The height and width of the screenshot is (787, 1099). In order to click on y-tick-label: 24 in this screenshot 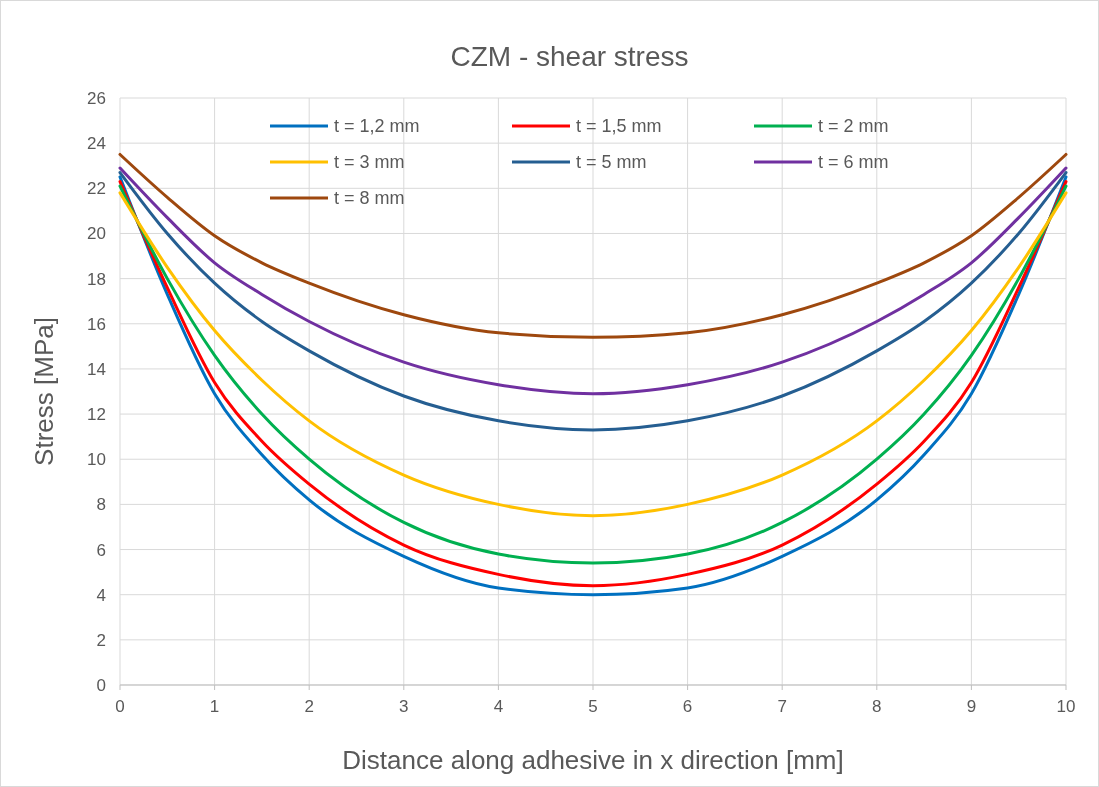, I will do `click(96, 144)`.